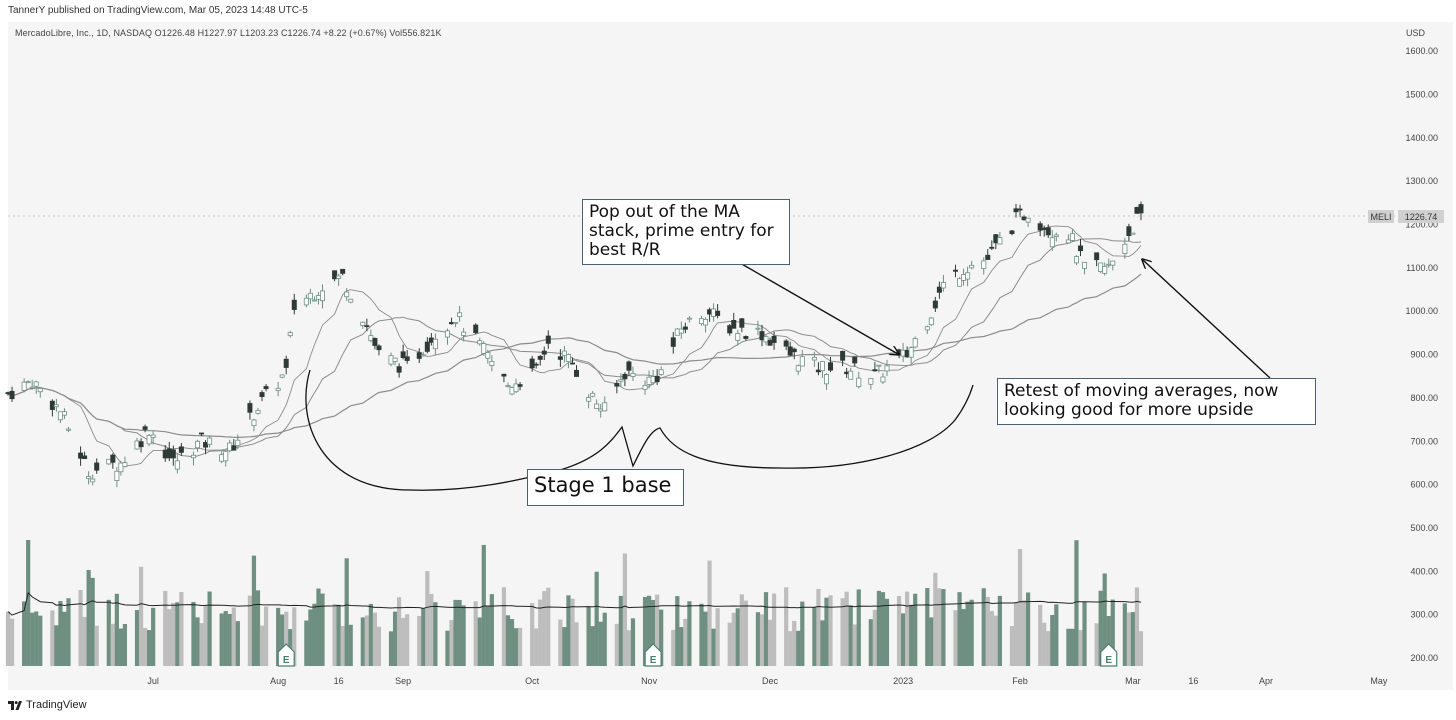  What do you see at coordinates (286, 660) in the screenshot?
I see `earnings-marker-label: E` at bounding box center [286, 660].